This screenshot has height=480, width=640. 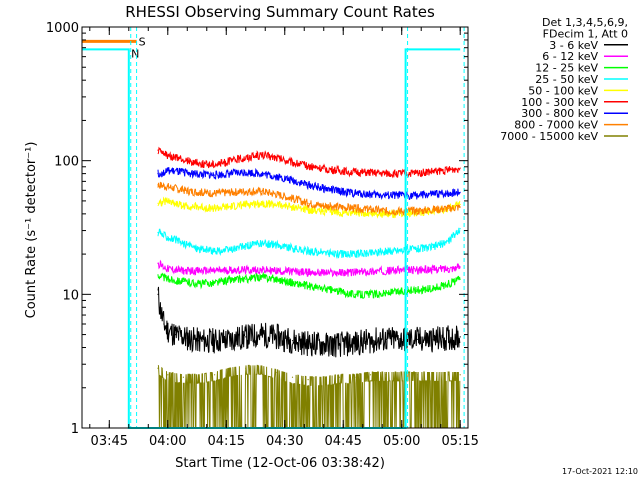 What do you see at coordinates (66, 162) in the screenshot?
I see `y-tick-label-3: 100` at bounding box center [66, 162].